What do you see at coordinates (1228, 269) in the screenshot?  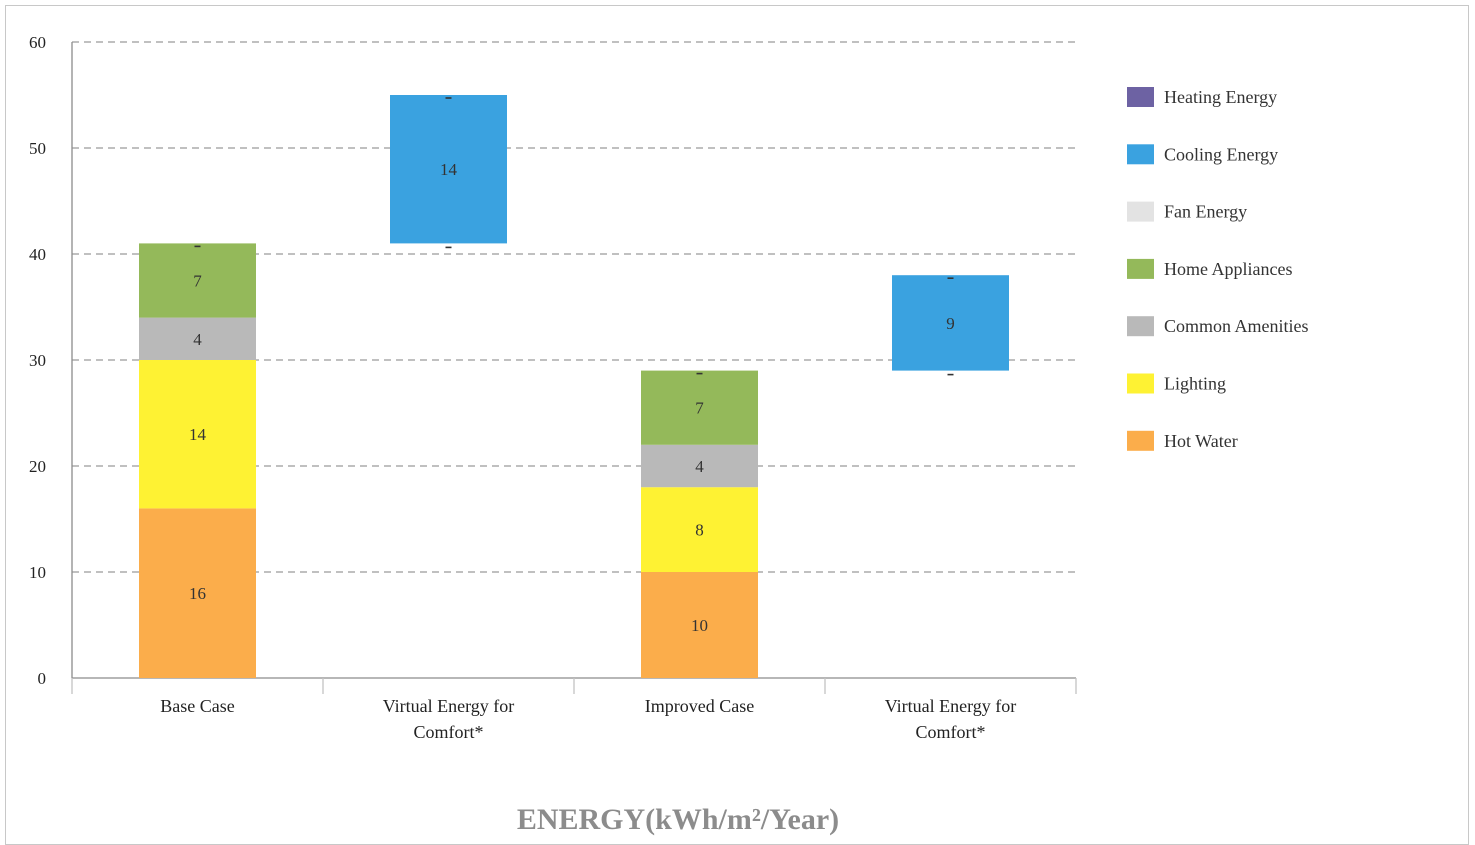 I see `legend-label: Home Appliances` at bounding box center [1228, 269].